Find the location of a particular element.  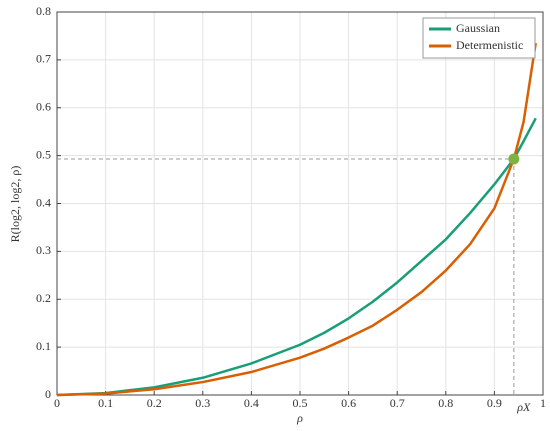

x-tick-label: 0 is located at coordinates (57, 403).